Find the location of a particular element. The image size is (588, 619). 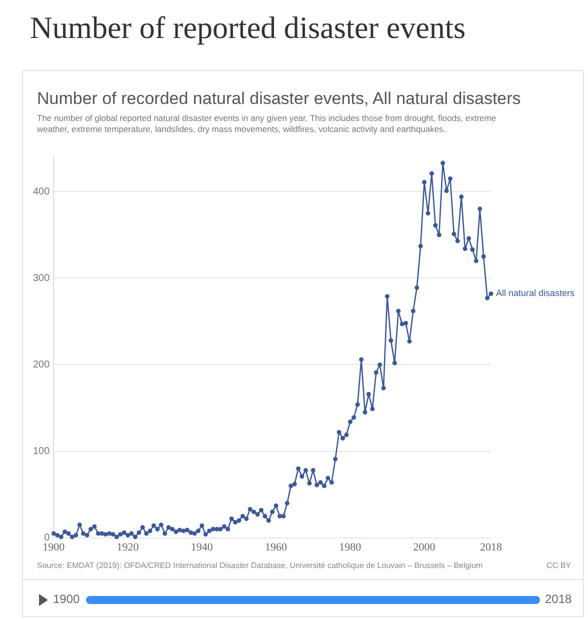

x-tick-label: 1960 is located at coordinates (276, 547).